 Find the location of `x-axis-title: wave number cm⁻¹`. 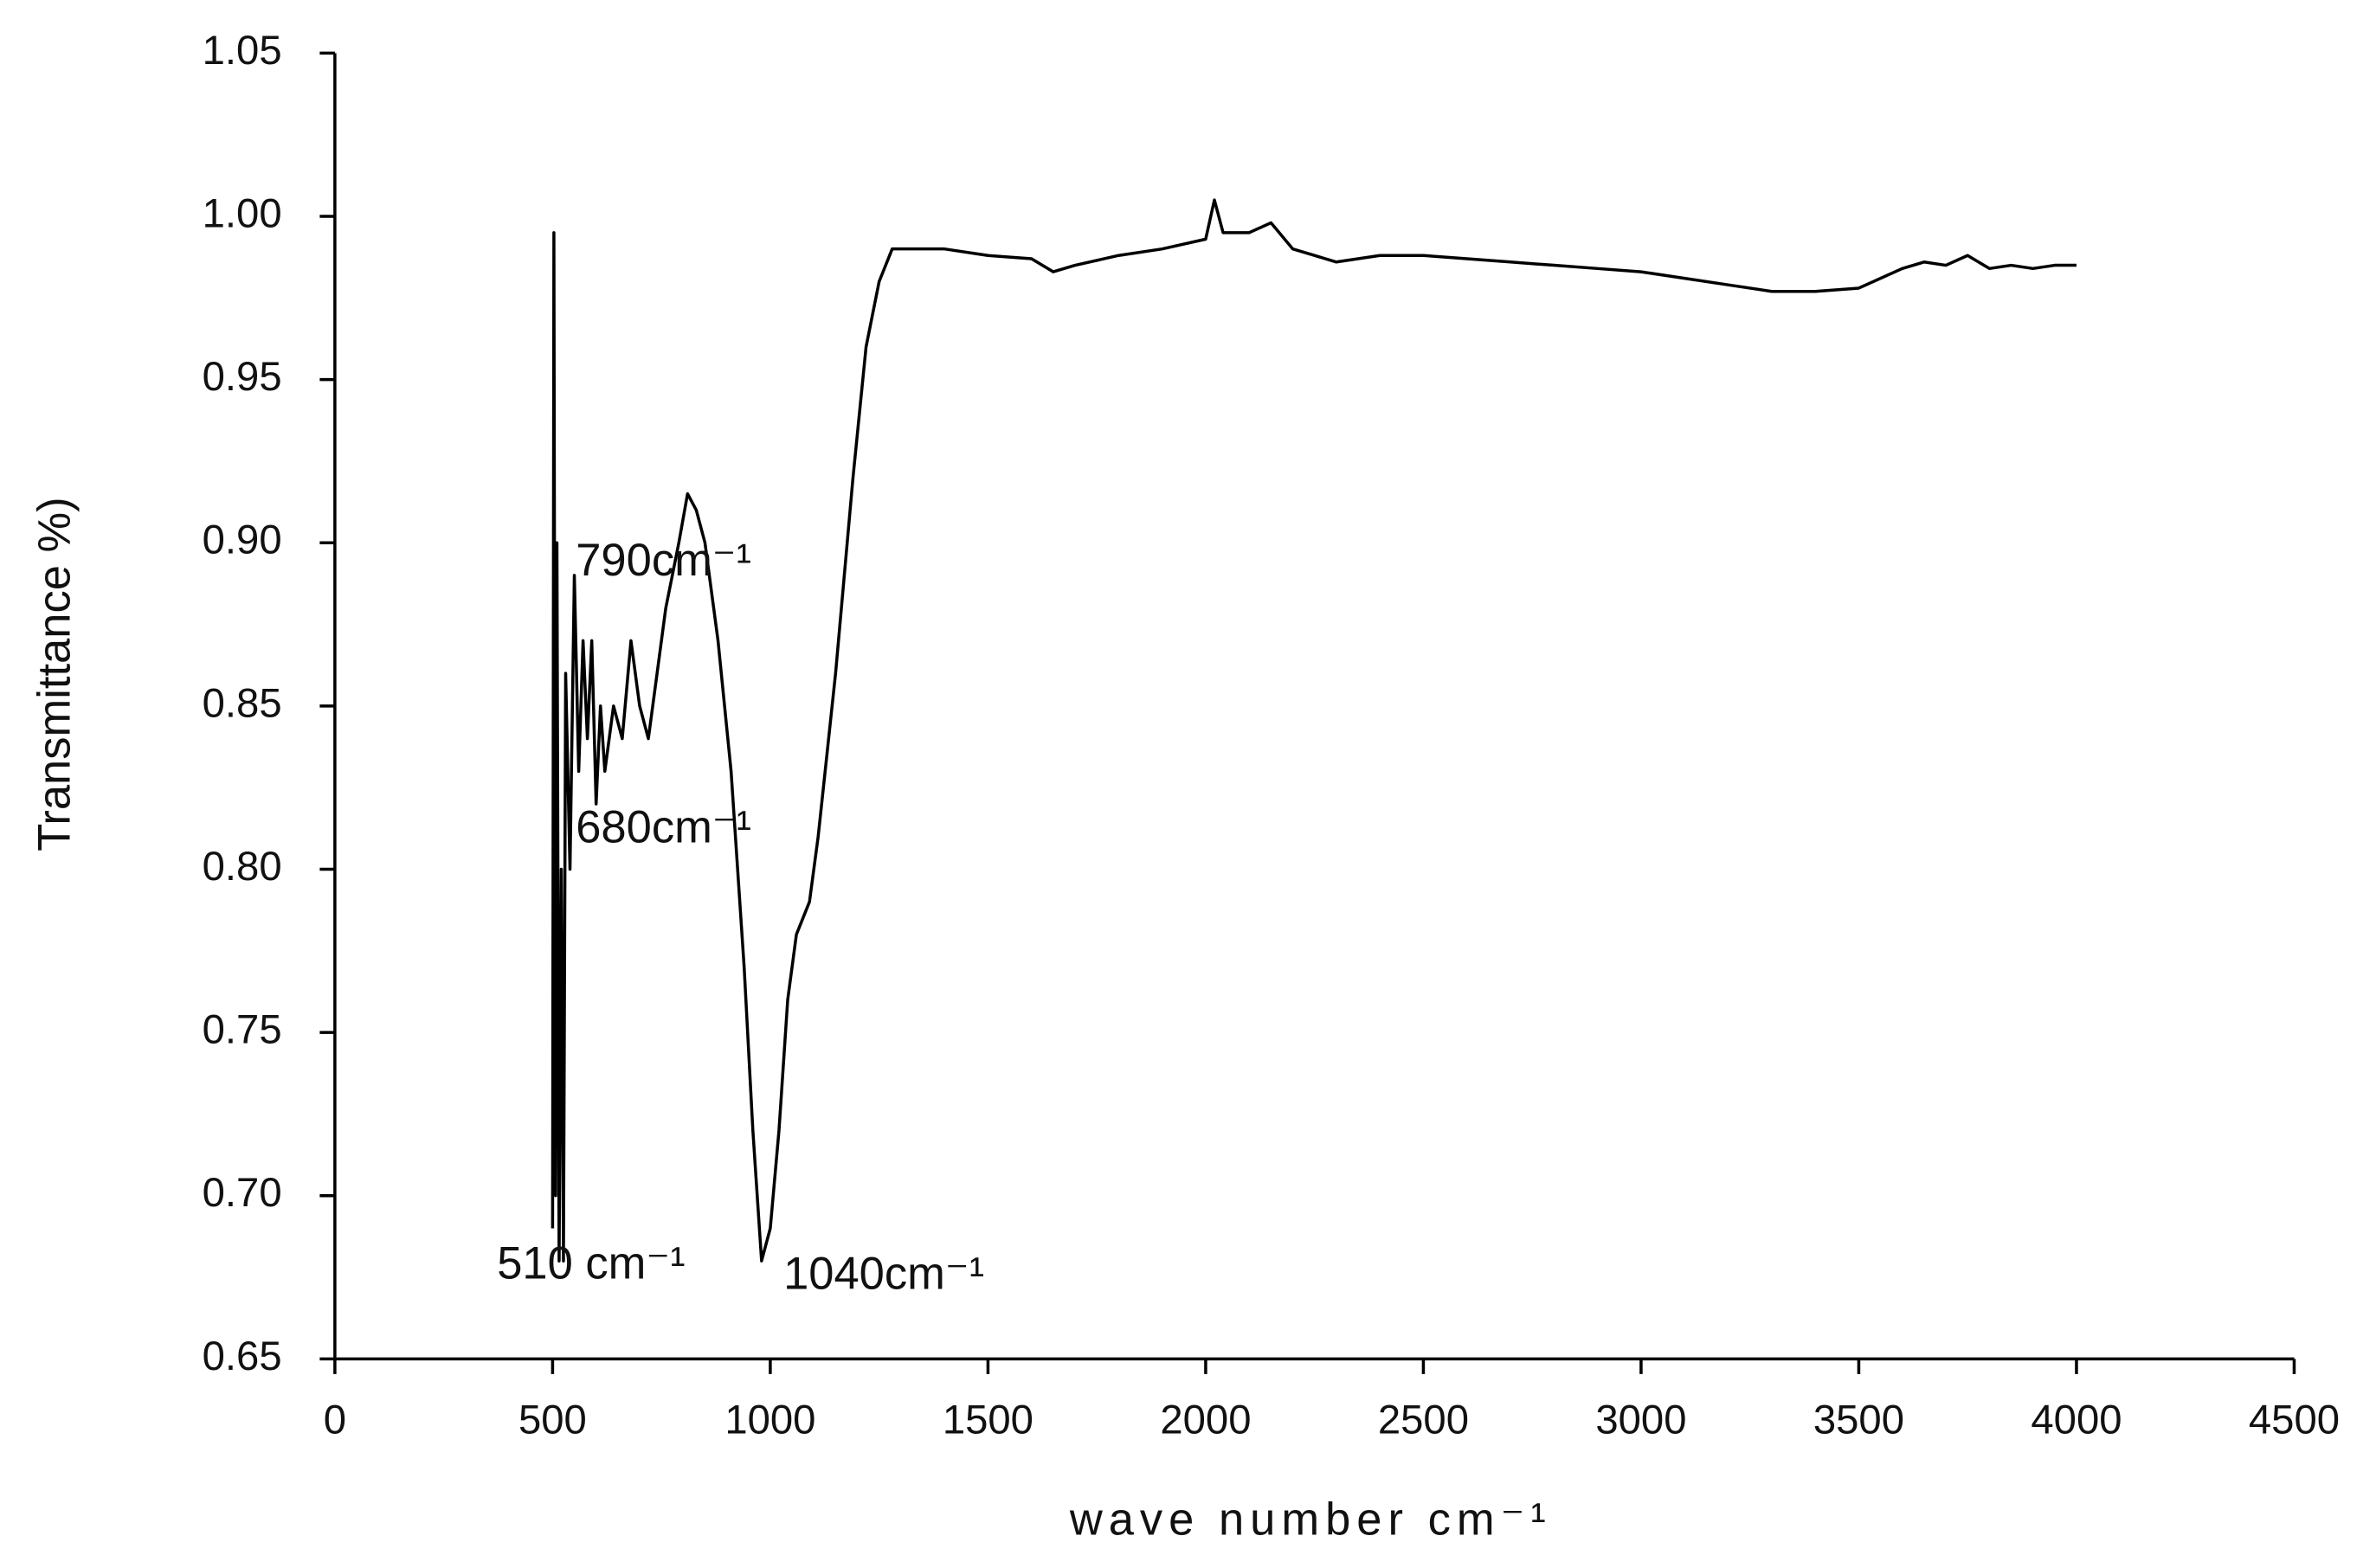

x-axis-title: wave number cm⁻¹ is located at coordinates (1310, 1519).